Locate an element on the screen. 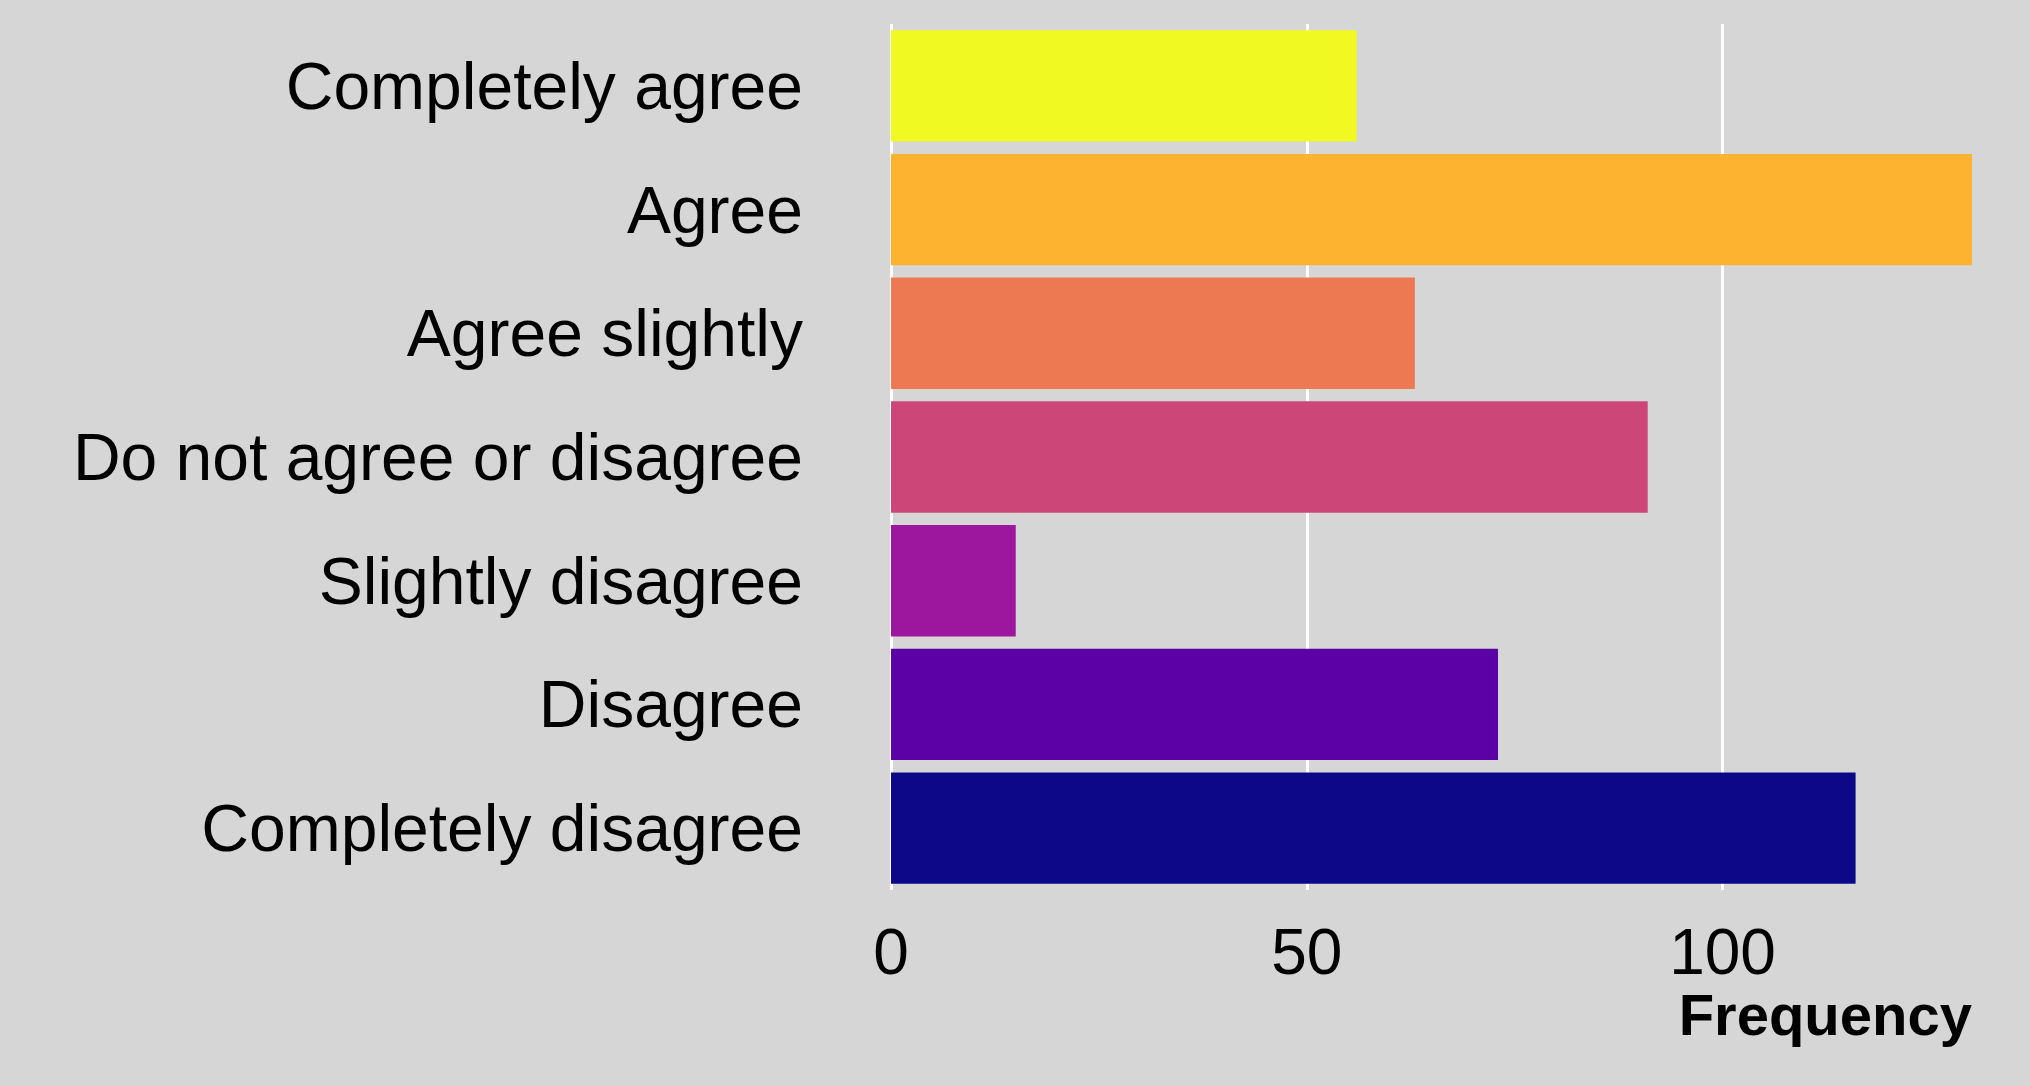  y-tick-label: Completely agree is located at coordinates (544, 85).